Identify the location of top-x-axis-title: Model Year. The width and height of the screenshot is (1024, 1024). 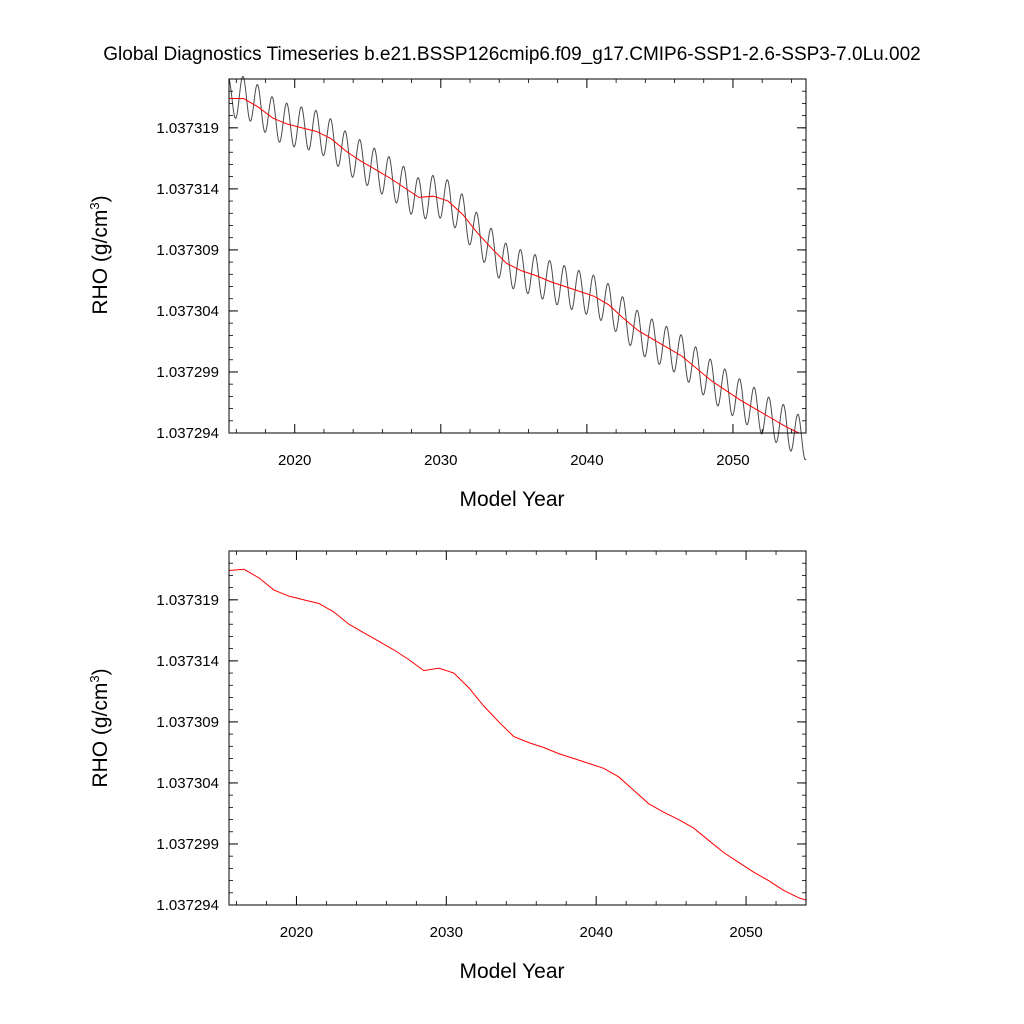
(511, 499).